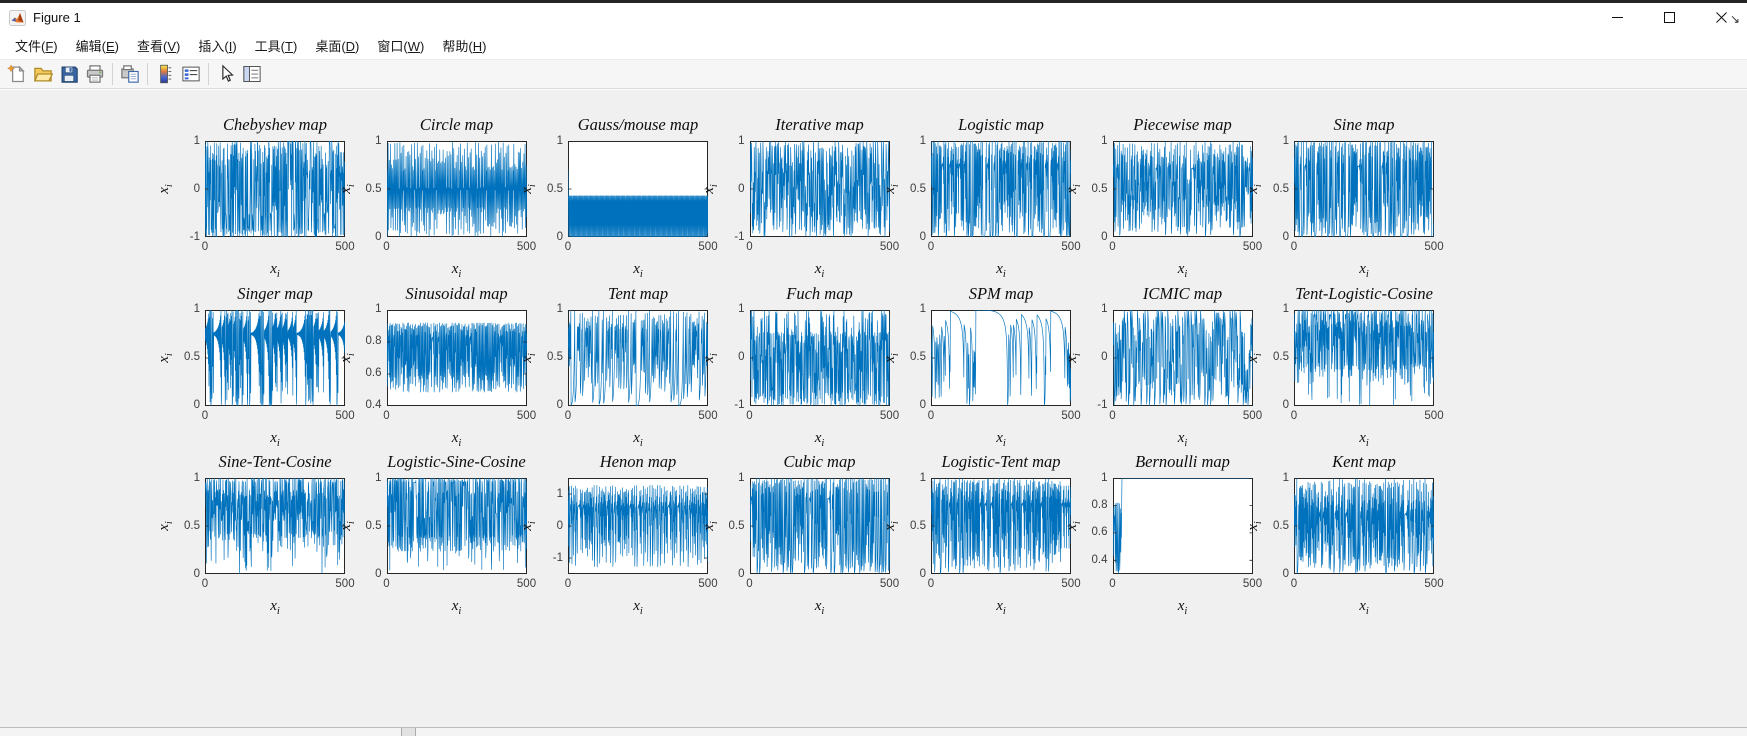 This screenshot has width=1747, height=736. What do you see at coordinates (1158, 367) in the screenshot?
I see `subplot-icmic-map: ICMIC map -1 0 1 0 500 xi xi` at bounding box center [1158, 367].